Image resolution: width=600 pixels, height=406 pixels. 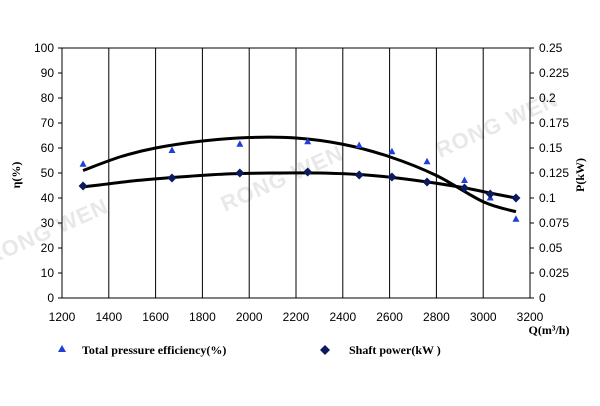 What do you see at coordinates (554, 273) in the screenshot?
I see `y-right-tick-label: 0.025` at bounding box center [554, 273].